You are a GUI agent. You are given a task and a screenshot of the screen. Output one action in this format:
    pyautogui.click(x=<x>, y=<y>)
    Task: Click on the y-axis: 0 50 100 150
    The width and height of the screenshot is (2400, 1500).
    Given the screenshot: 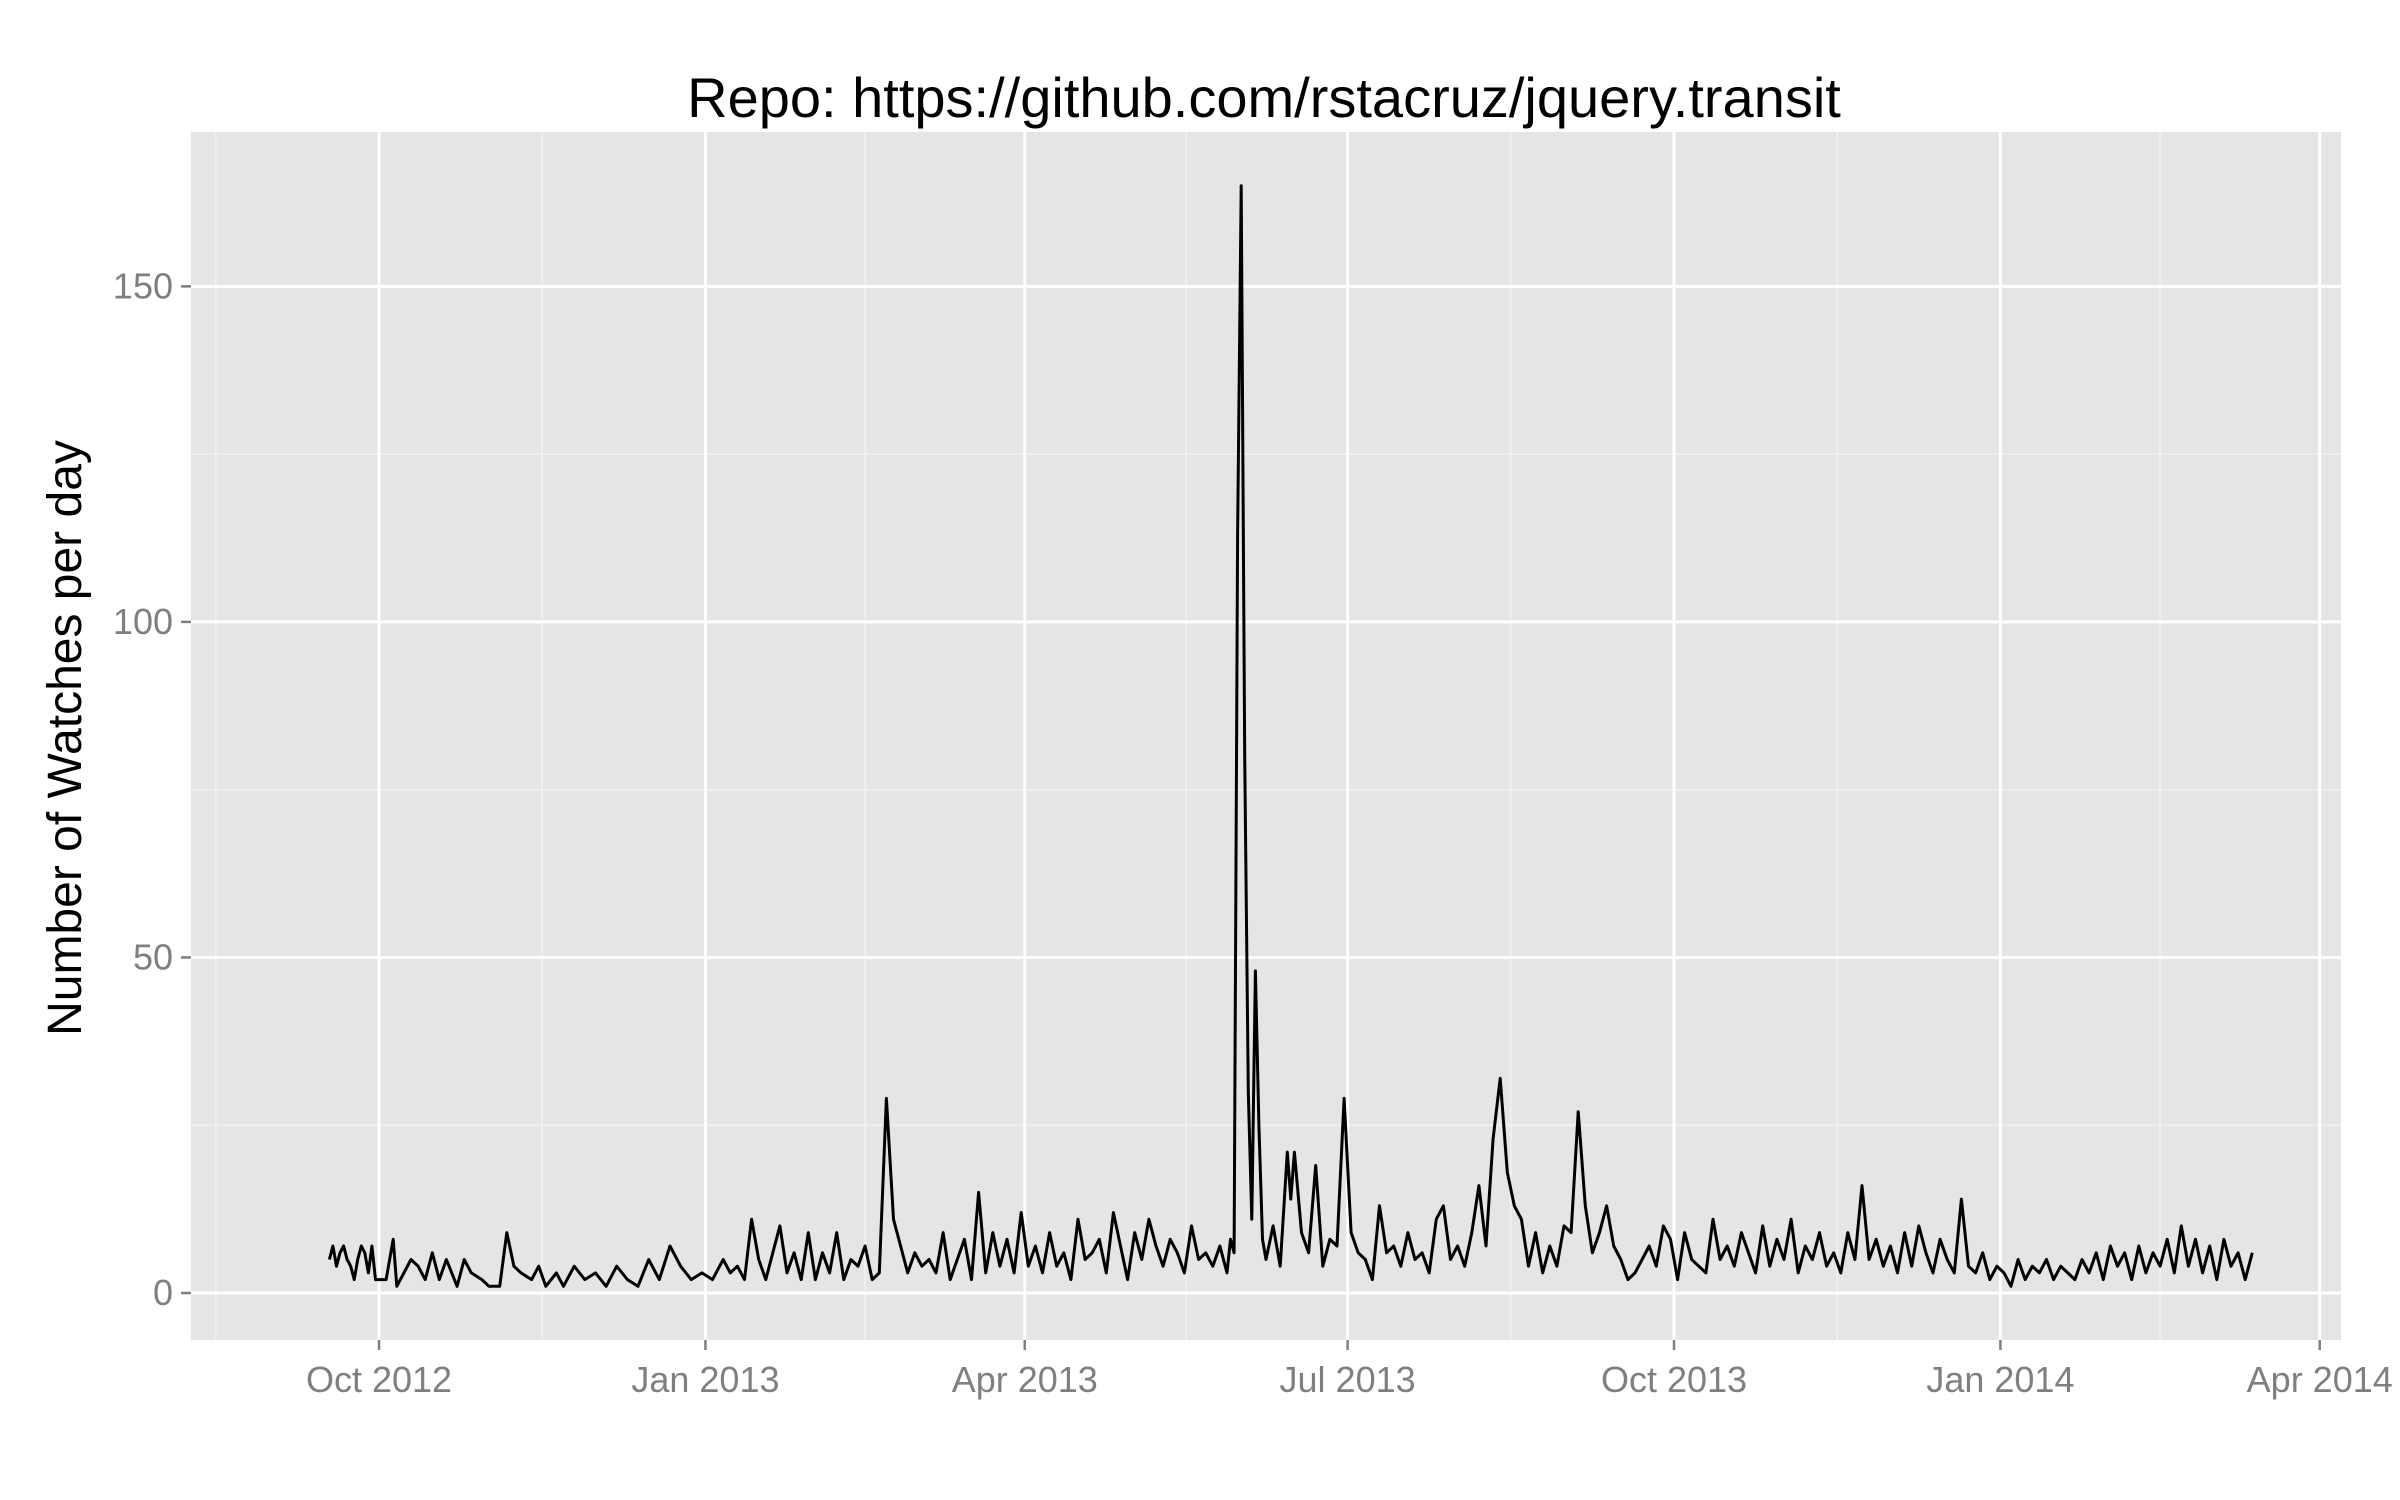 What is the action you would take?
    pyautogui.click(x=152, y=789)
    